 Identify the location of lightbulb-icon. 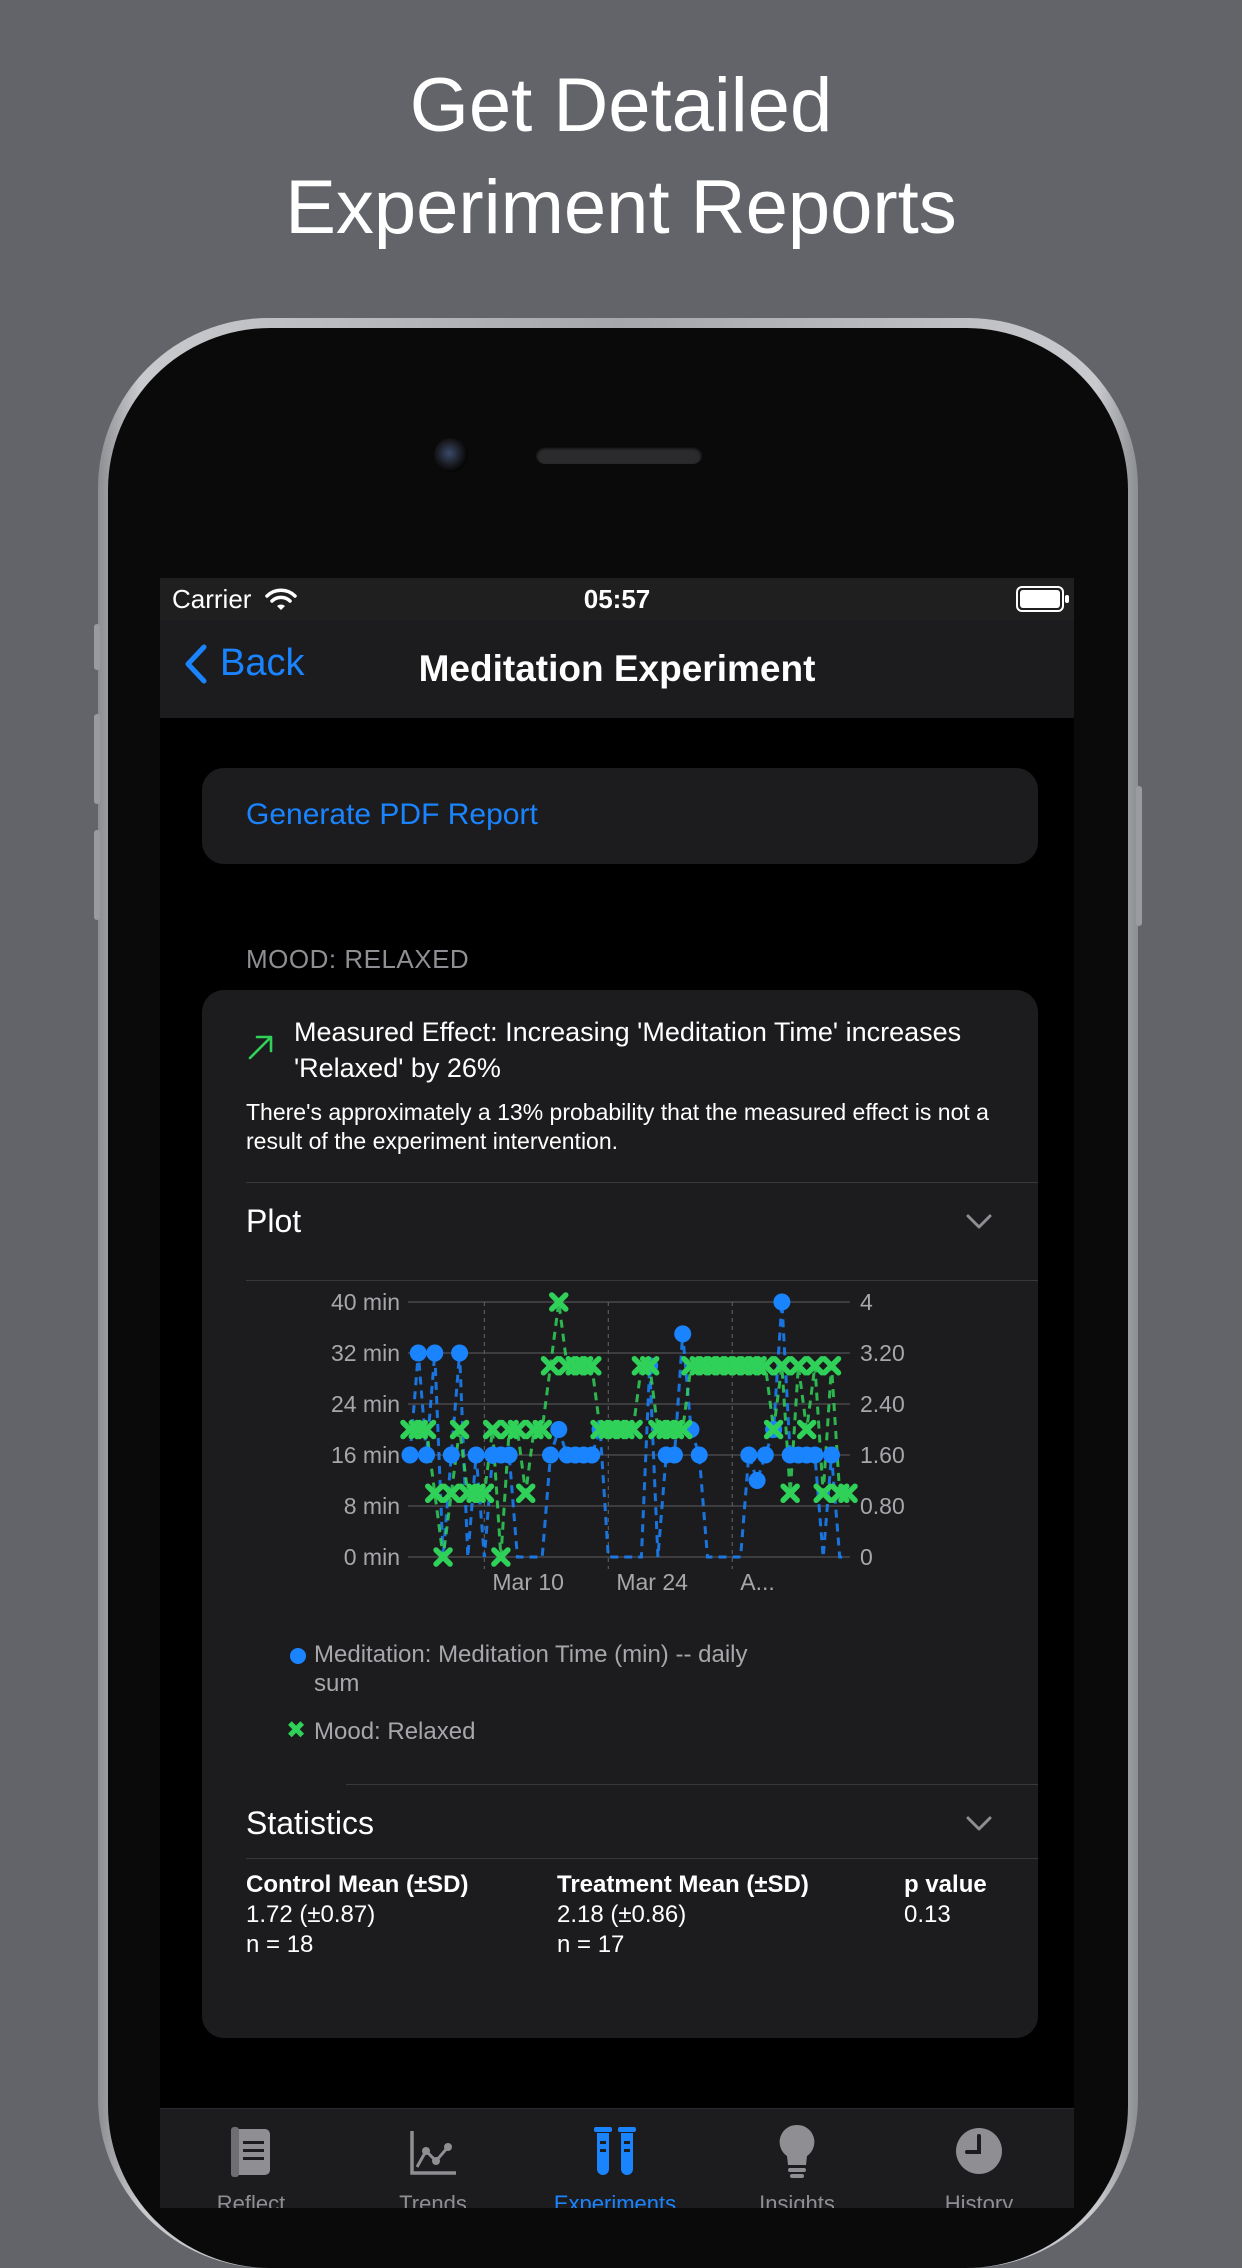
(797, 2151).